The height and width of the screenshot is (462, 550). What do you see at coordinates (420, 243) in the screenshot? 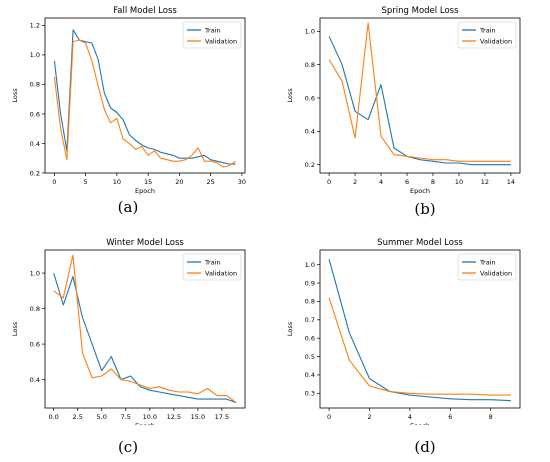
I see `chart-title: Summer Model Loss` at bounding box center [420, 243].